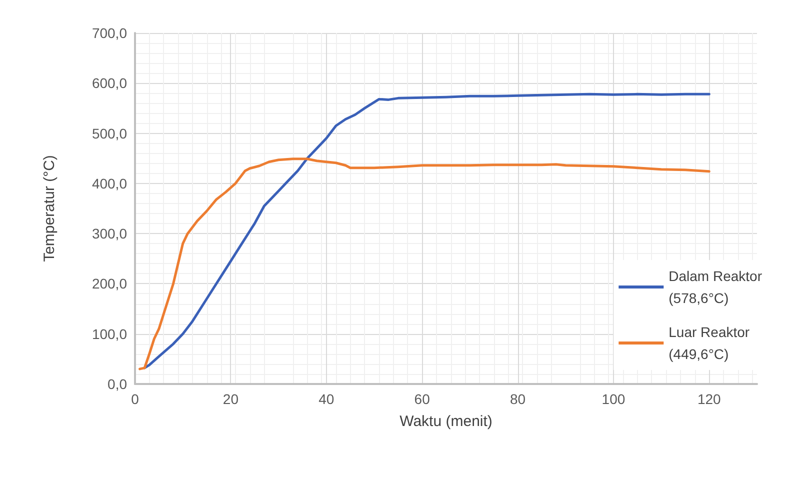  I want to click on y-tick-label: 700,0, so click(110, 33).